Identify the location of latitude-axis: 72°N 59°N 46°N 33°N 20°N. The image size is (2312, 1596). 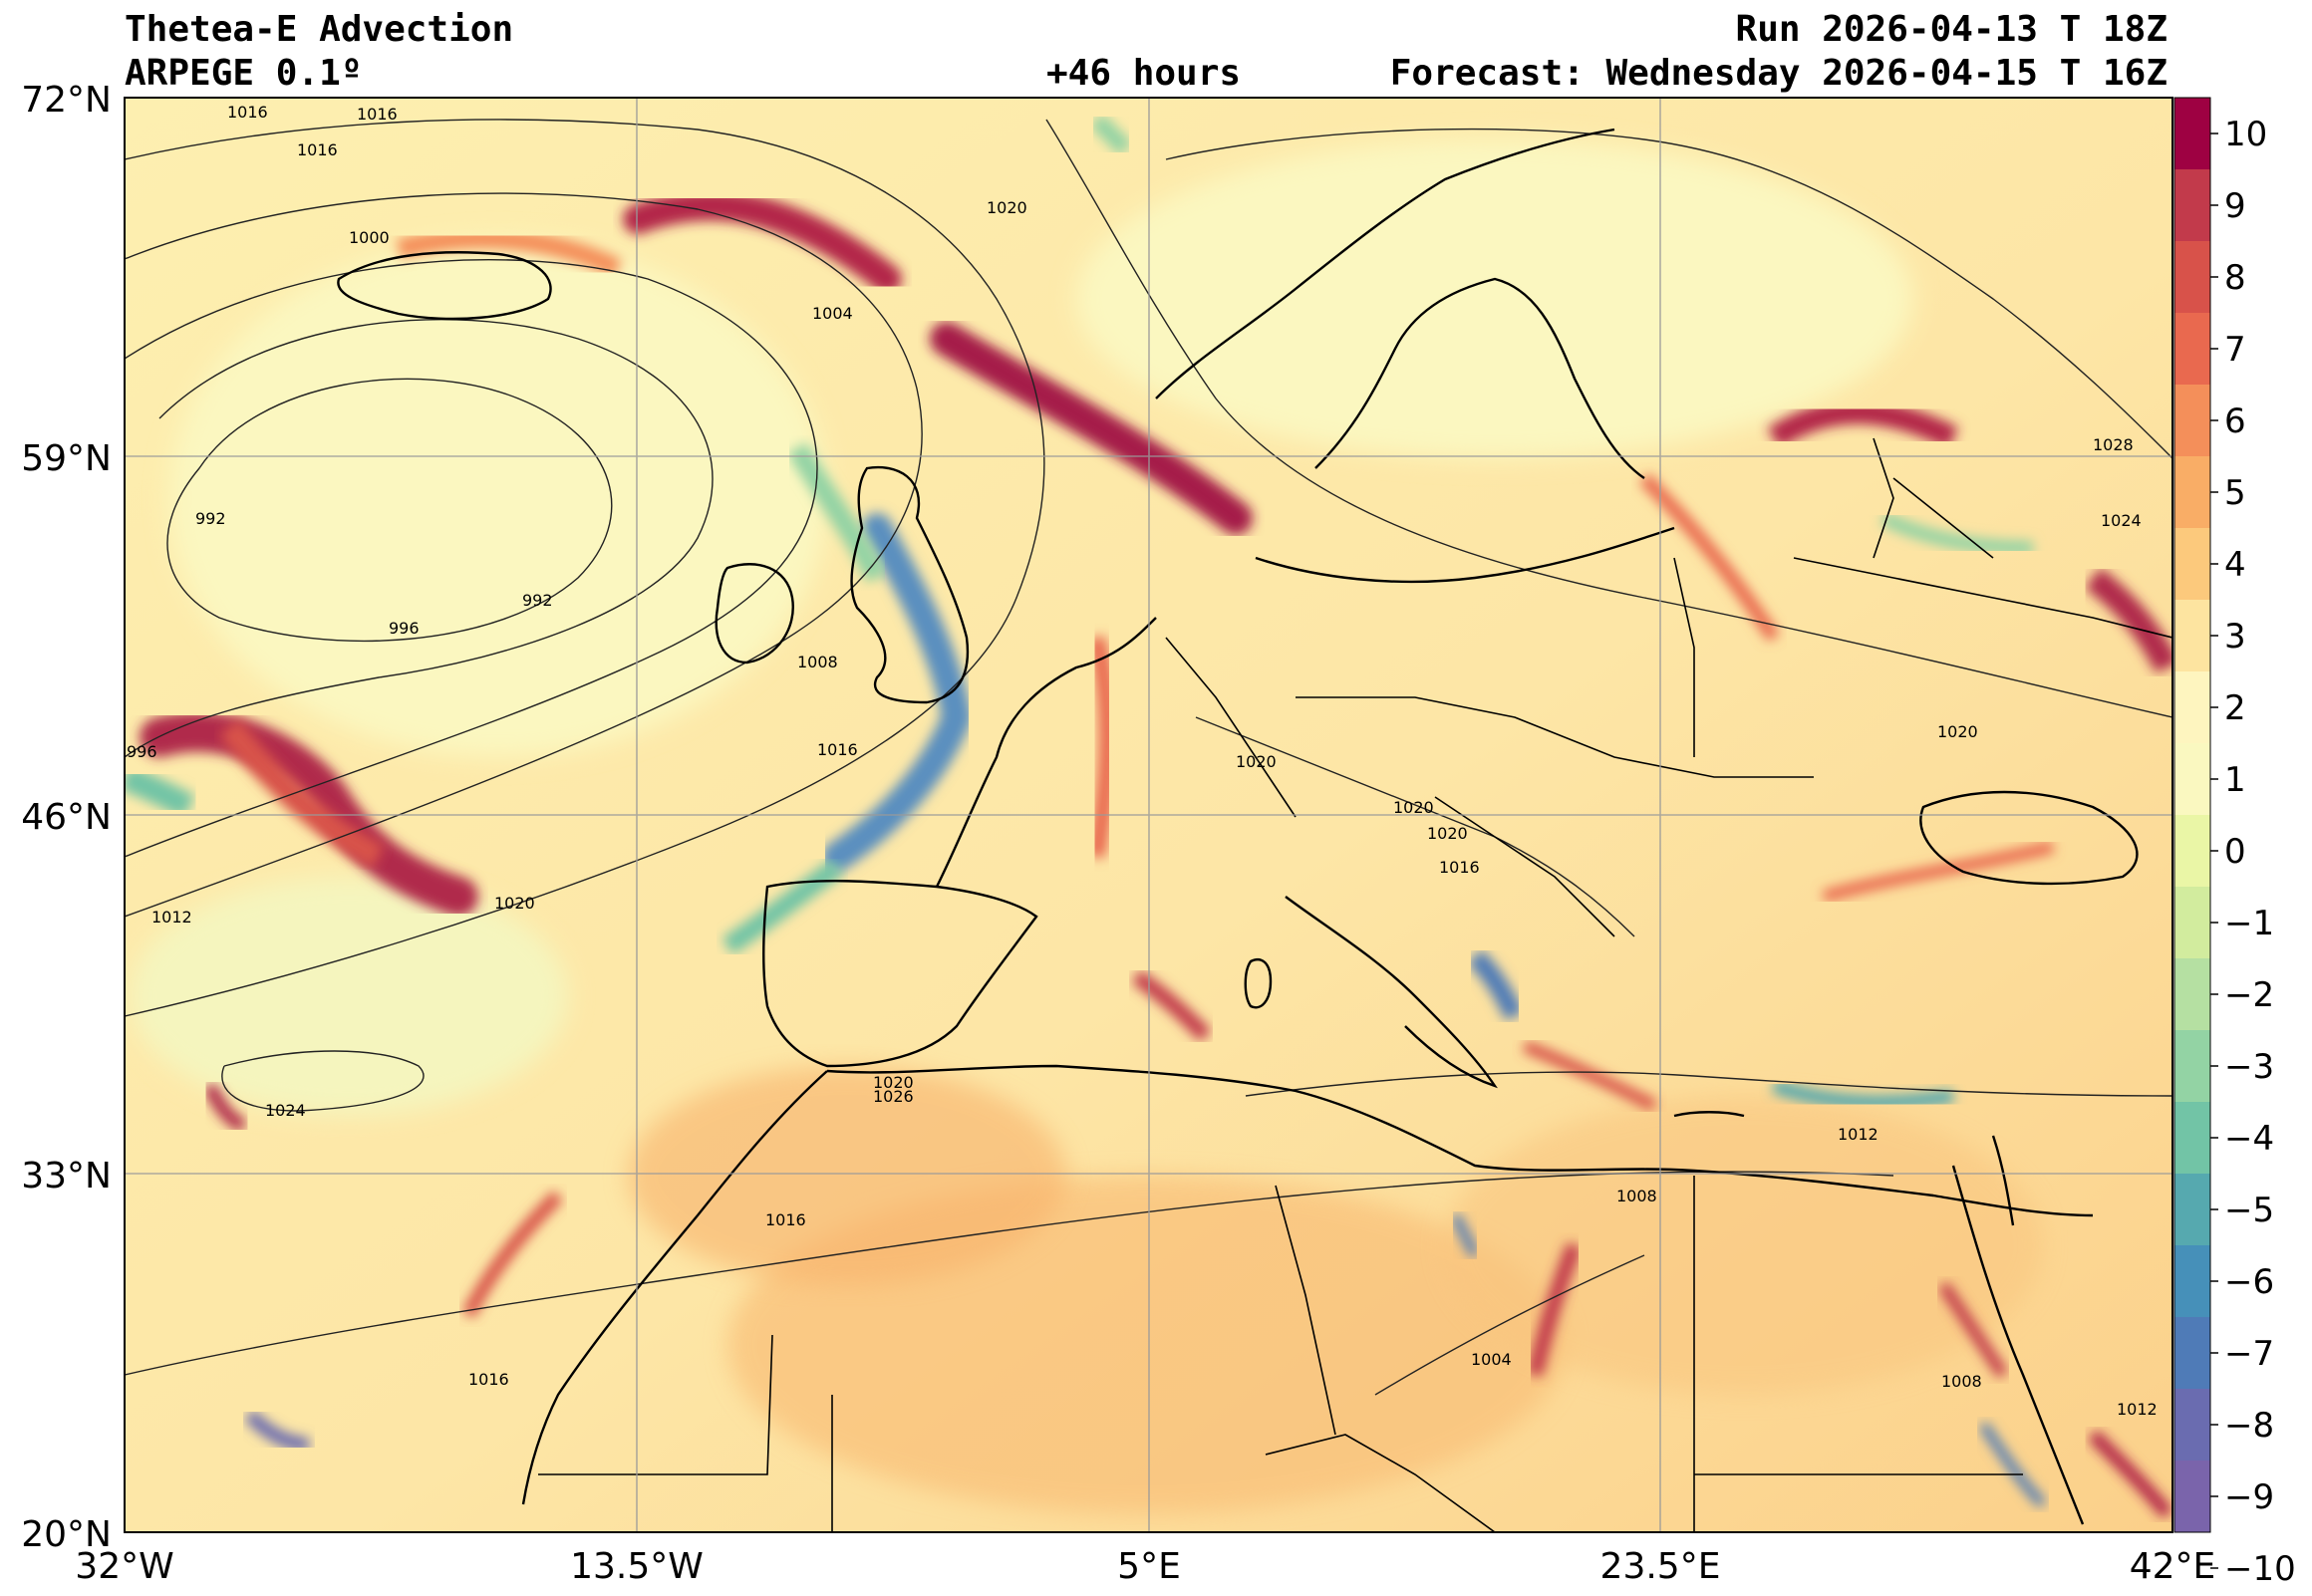
(66, 817).